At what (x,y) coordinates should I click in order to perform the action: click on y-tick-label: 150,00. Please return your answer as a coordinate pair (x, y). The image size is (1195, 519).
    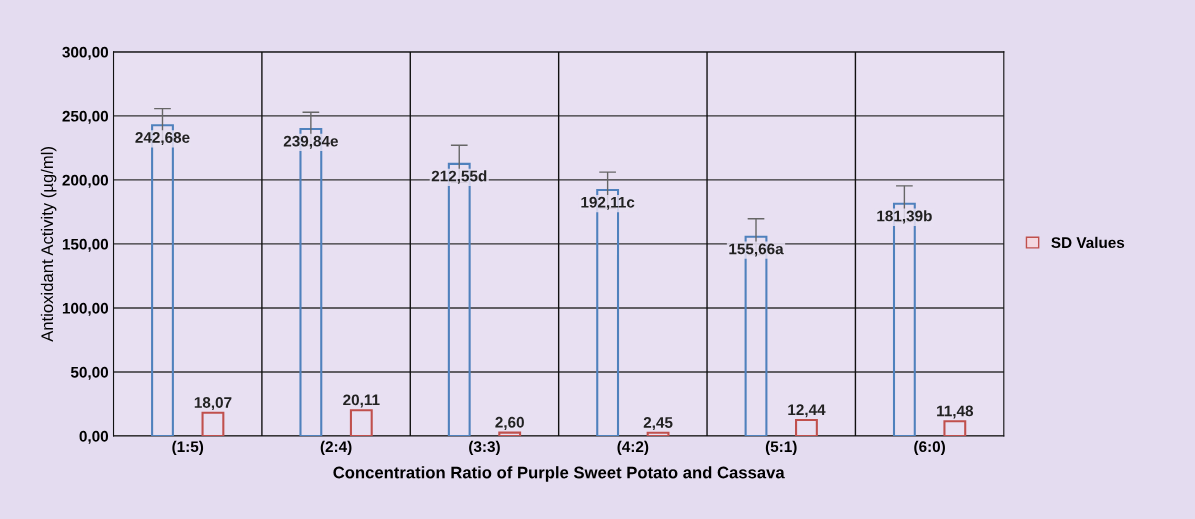
    Looking at the image, I should click on (85, 245).